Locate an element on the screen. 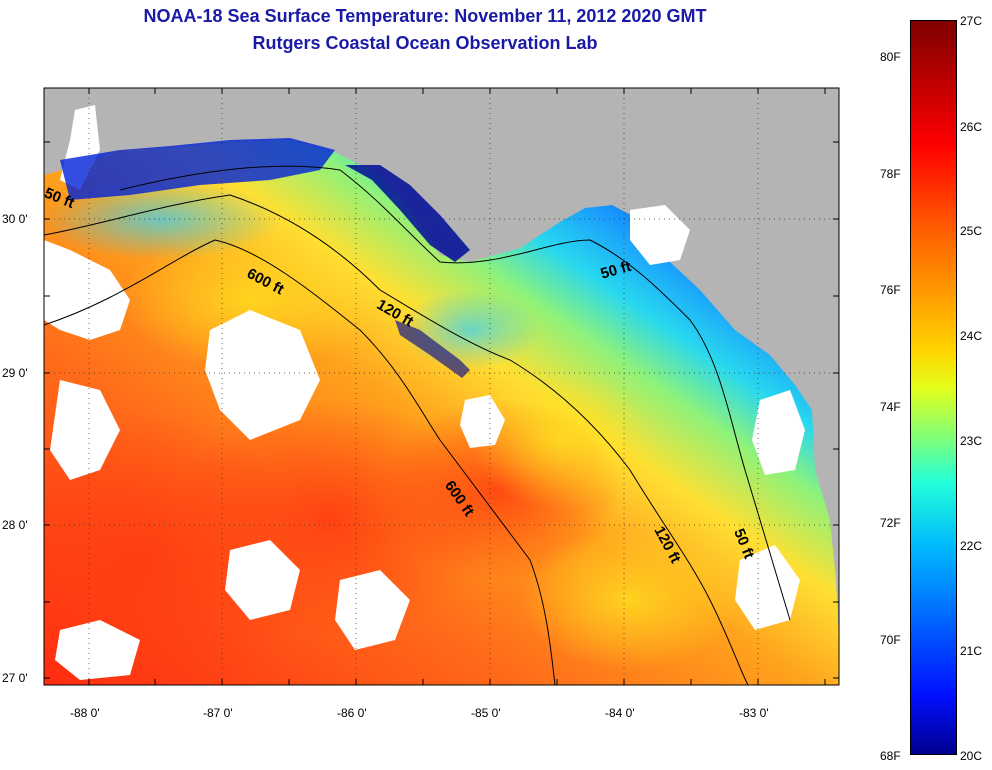 The height and width of the screenshot is (770, 992). lat-label-29: 29 0' is located at coordinates (15, 373).